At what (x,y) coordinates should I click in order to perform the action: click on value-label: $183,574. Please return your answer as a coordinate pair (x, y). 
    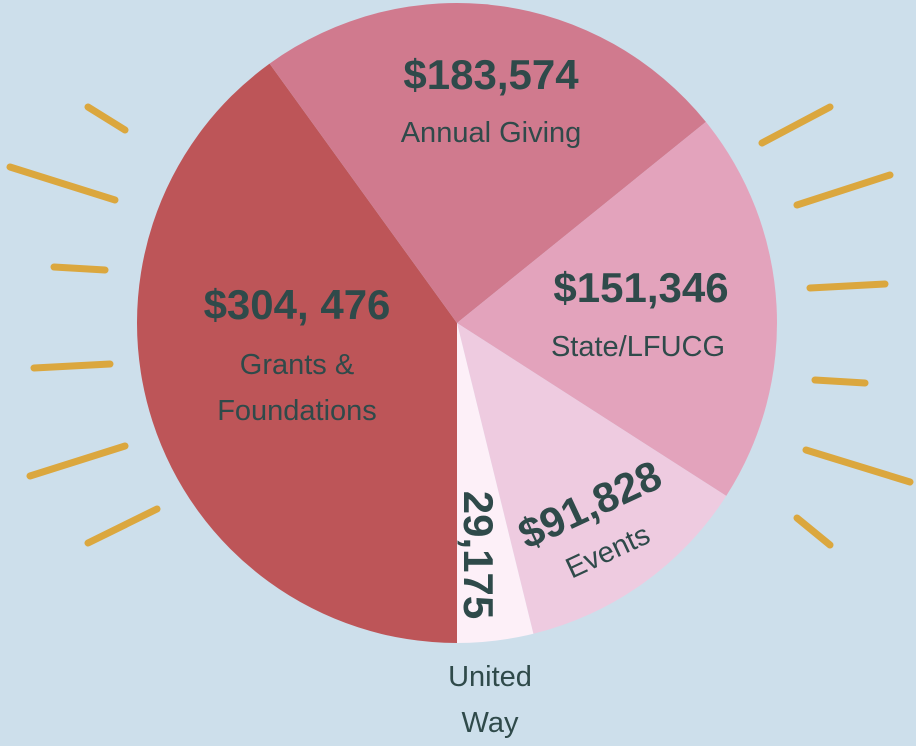
    Looking at the image, I should click on (491, 74).